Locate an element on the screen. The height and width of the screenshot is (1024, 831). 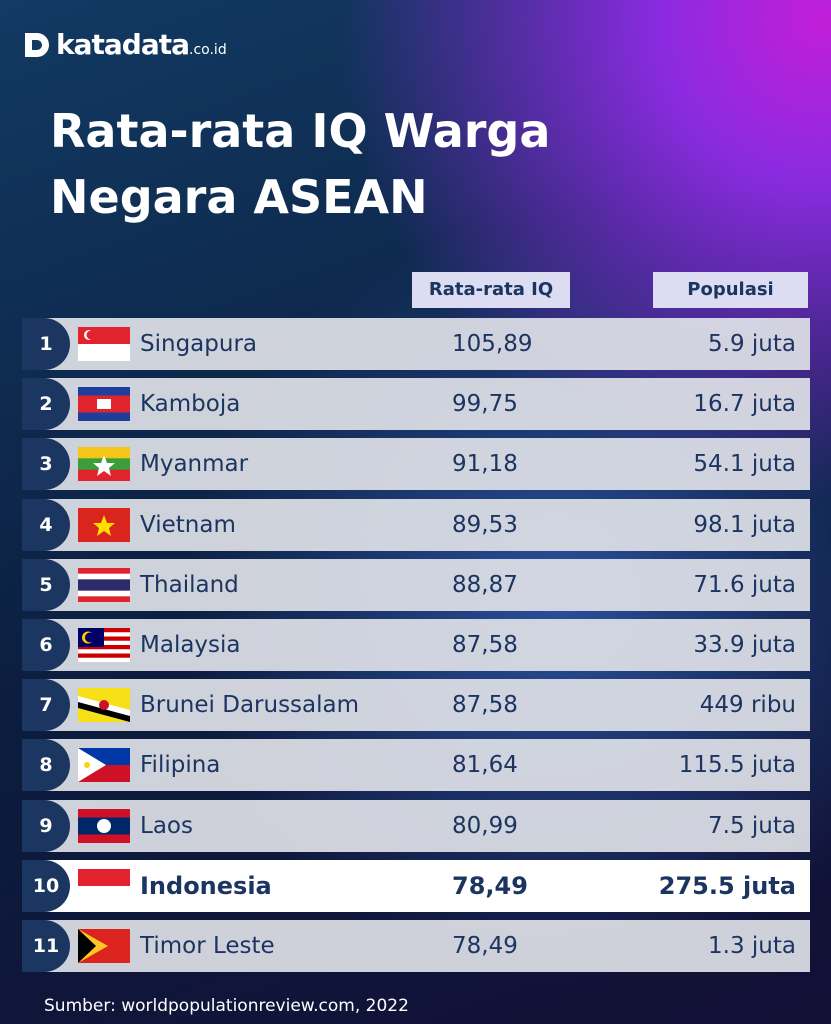
population-value: 33.9 juta is located at coordinates (744, 645).